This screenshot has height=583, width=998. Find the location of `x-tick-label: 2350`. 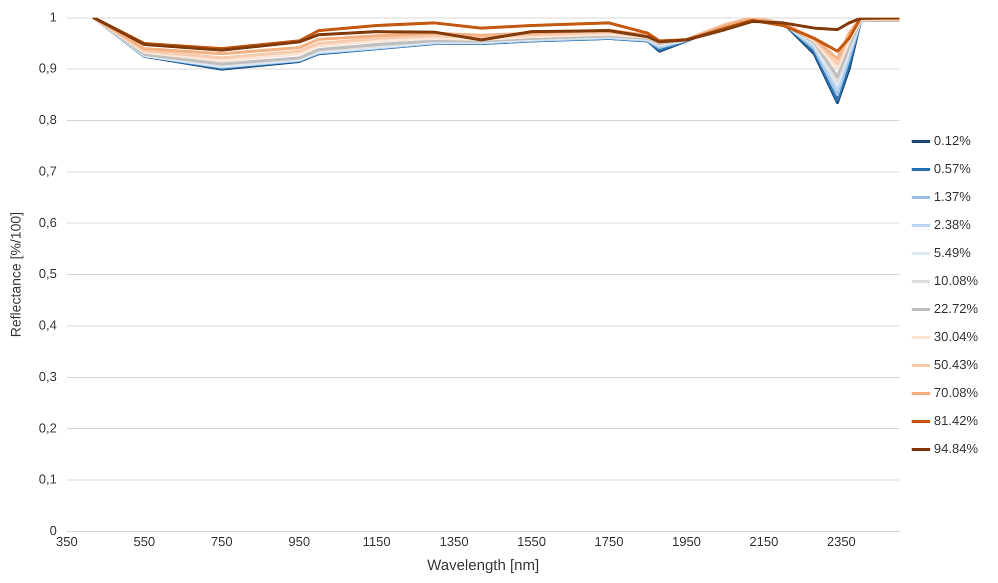

x-tick-label: 2350 is located at coordinates (841, 541).